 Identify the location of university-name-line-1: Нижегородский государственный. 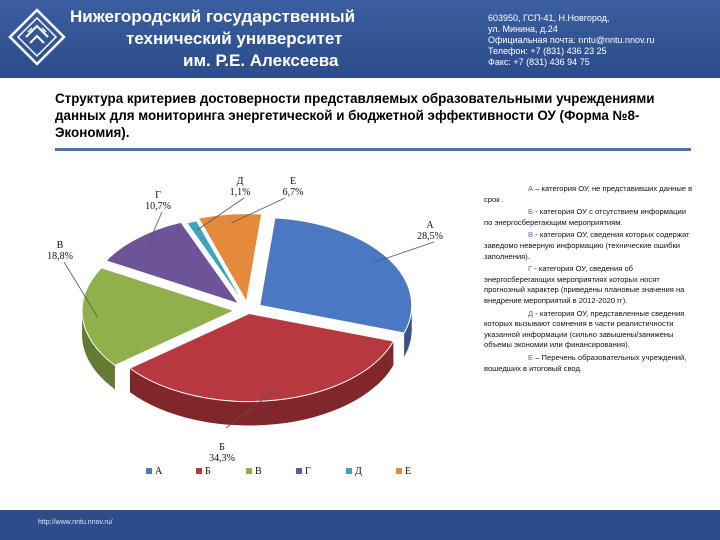
(213, 16).